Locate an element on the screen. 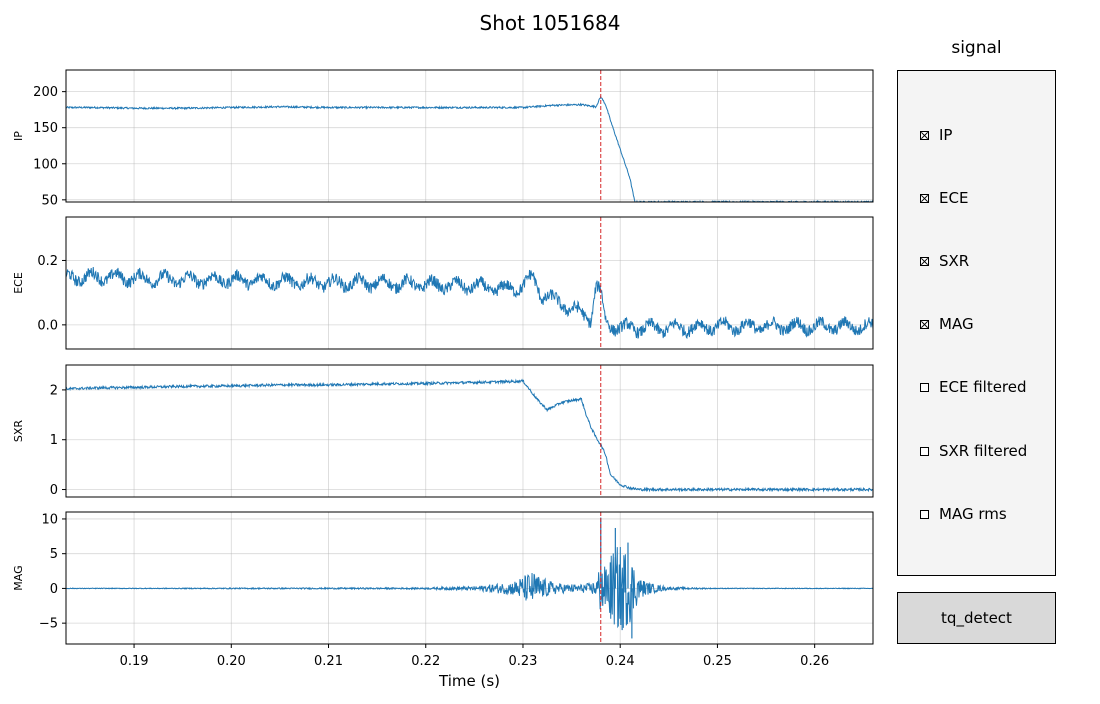 The width and height of the screenshot is (1100, 704). x-tick-label: 0.19 is located at coordinates (134, 661).